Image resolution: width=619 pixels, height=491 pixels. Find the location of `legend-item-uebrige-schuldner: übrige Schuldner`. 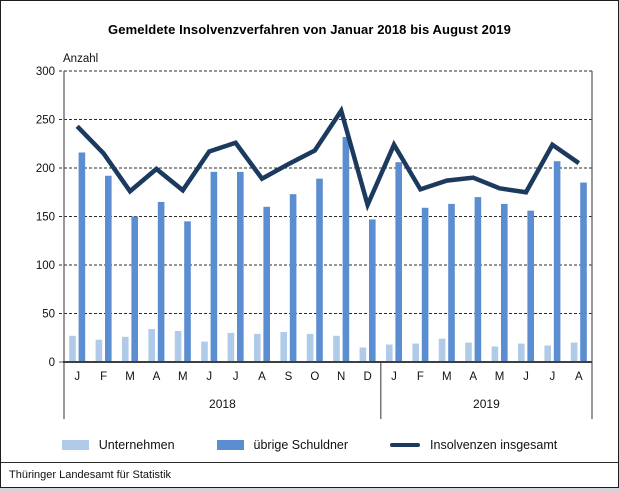

legend-item-uebrige-schuldner: übrige Schuldner is located at coordinates (282, 445).